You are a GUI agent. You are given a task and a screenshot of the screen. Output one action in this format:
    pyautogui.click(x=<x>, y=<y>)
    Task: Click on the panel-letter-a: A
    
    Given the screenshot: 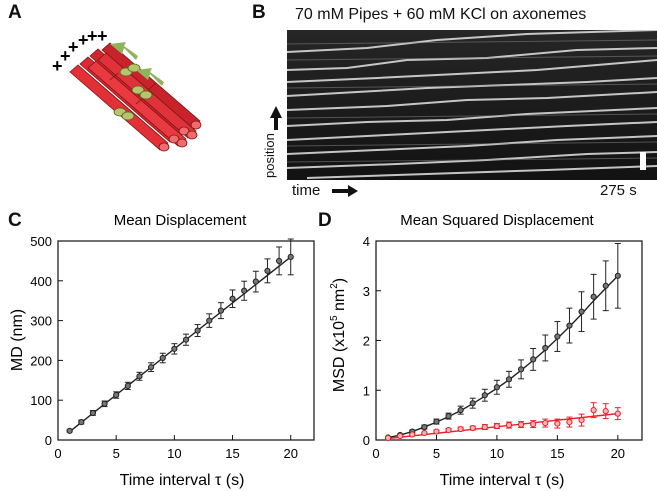 What is the action you would take?
    pyautogui.click(x=15, y=12)
    